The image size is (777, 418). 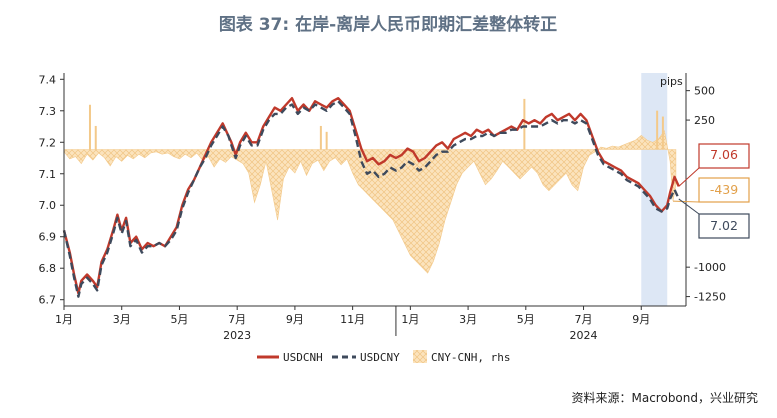 What do you see at coordinates (48, 205) in the screenshot?
I see `left-tick-label: 7.0` at bounding box center [48, 205].